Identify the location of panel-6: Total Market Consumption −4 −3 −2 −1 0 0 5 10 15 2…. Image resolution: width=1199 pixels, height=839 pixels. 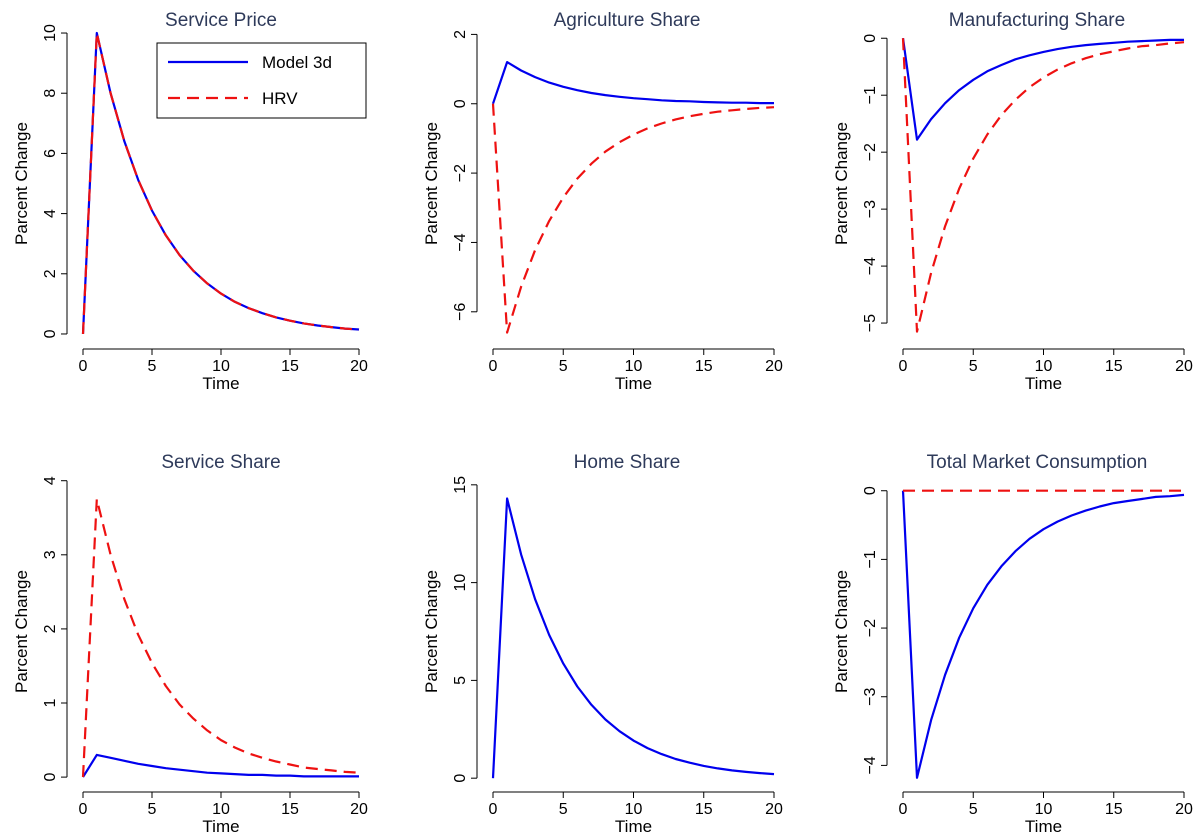
(1012, 644).